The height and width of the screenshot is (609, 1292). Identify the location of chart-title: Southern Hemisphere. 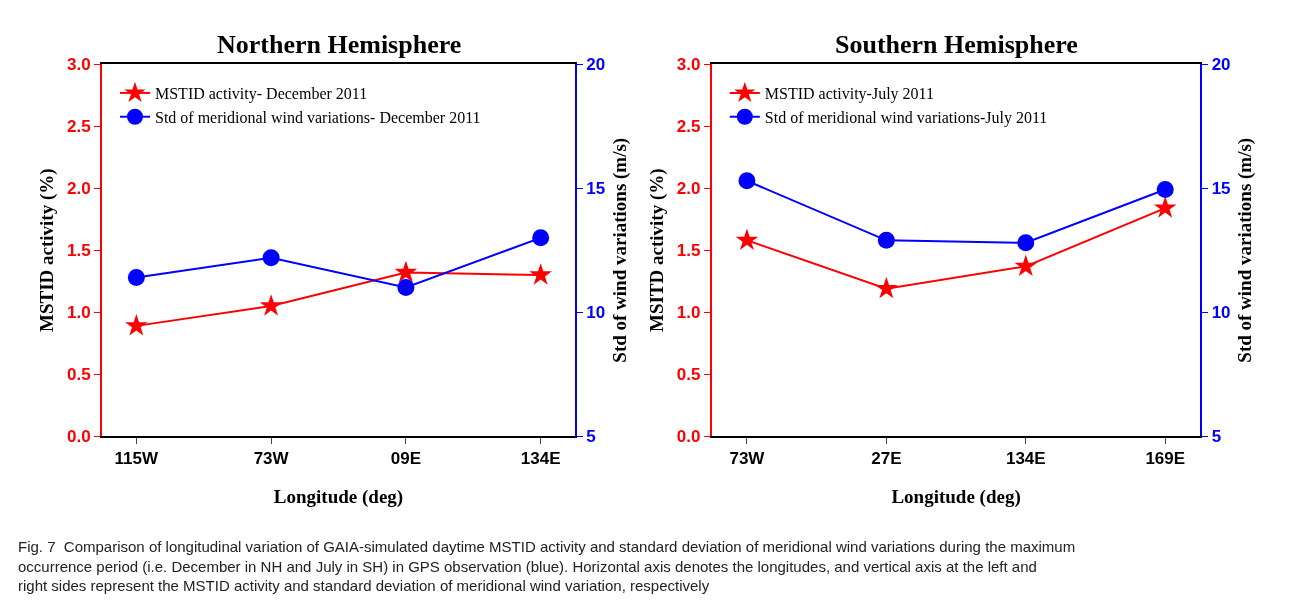
(956, 44).